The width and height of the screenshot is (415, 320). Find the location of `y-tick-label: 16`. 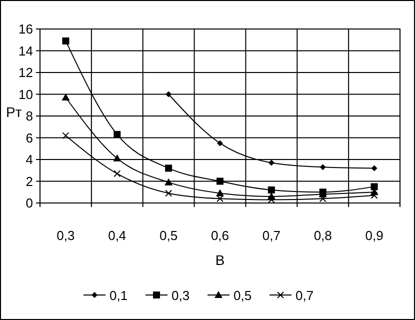

y-tick-label: 16 is located at coordinates (25, 29).